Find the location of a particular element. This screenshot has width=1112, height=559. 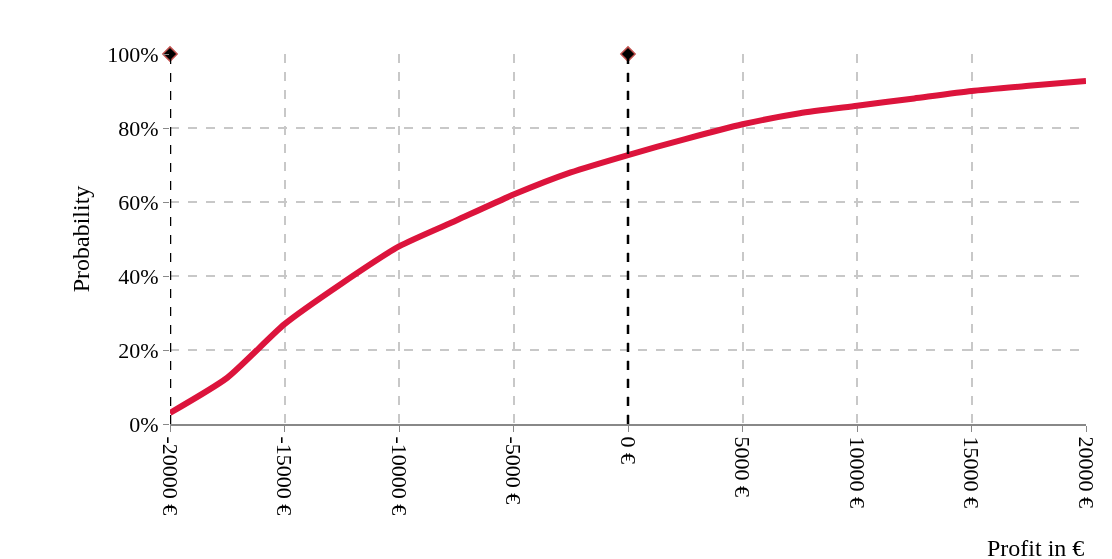

y-axis-title: Probability is located at coordinates (81, 239).